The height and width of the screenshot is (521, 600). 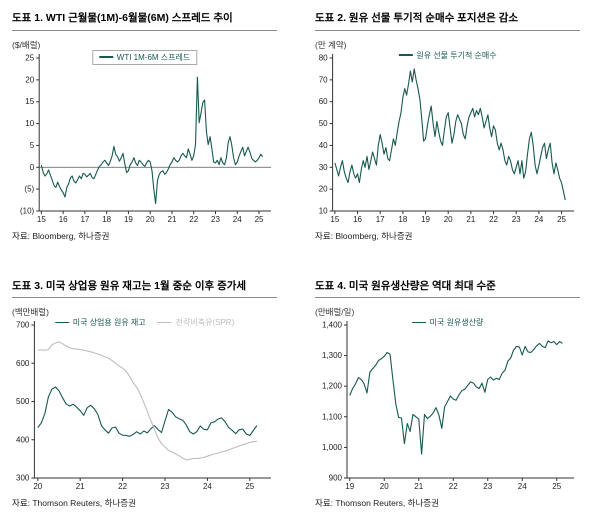 What do you see at coordinates (323, 145) in the screenshot?
I see `svg-text: 40` at bounding box center [323, 145].